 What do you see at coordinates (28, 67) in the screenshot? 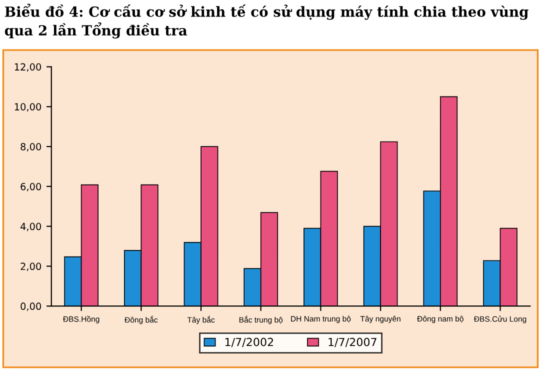
I see `y-tick-label: 12,00` at bounding box center [28, 67].